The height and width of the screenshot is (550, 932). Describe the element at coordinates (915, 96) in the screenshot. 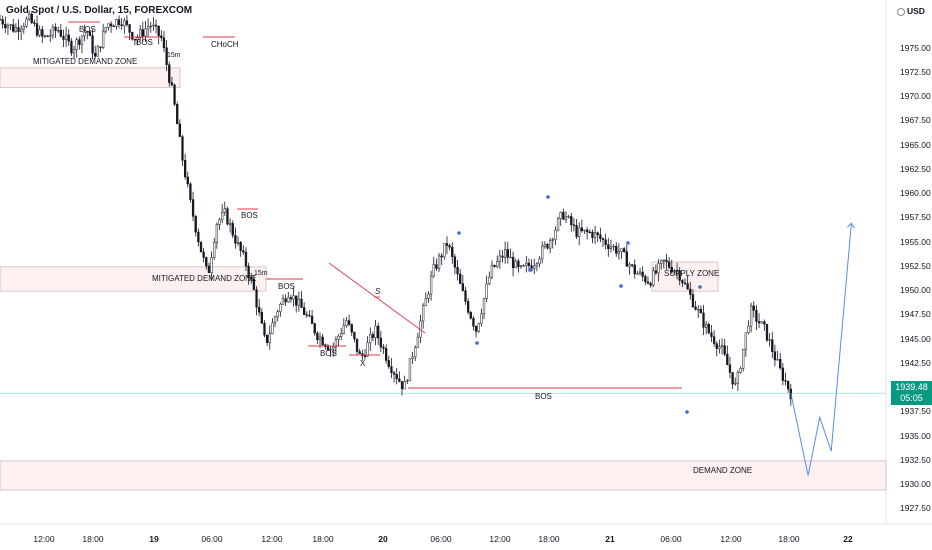

I see `price-axis-label: 1970.00` at that location.